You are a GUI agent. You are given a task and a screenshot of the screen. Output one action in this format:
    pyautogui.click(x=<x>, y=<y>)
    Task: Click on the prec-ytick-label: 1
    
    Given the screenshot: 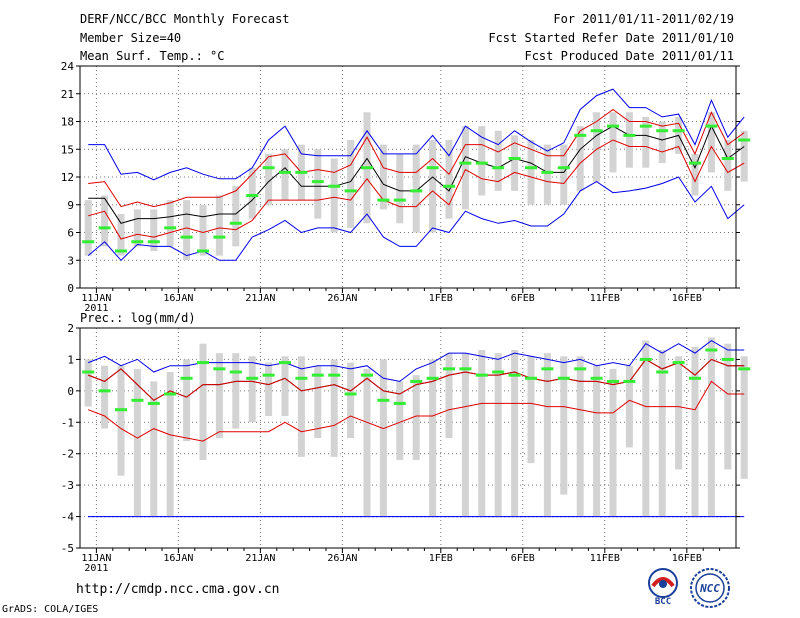 What is the action you would take?
    pyautogui.click(x=70, y=359)
    